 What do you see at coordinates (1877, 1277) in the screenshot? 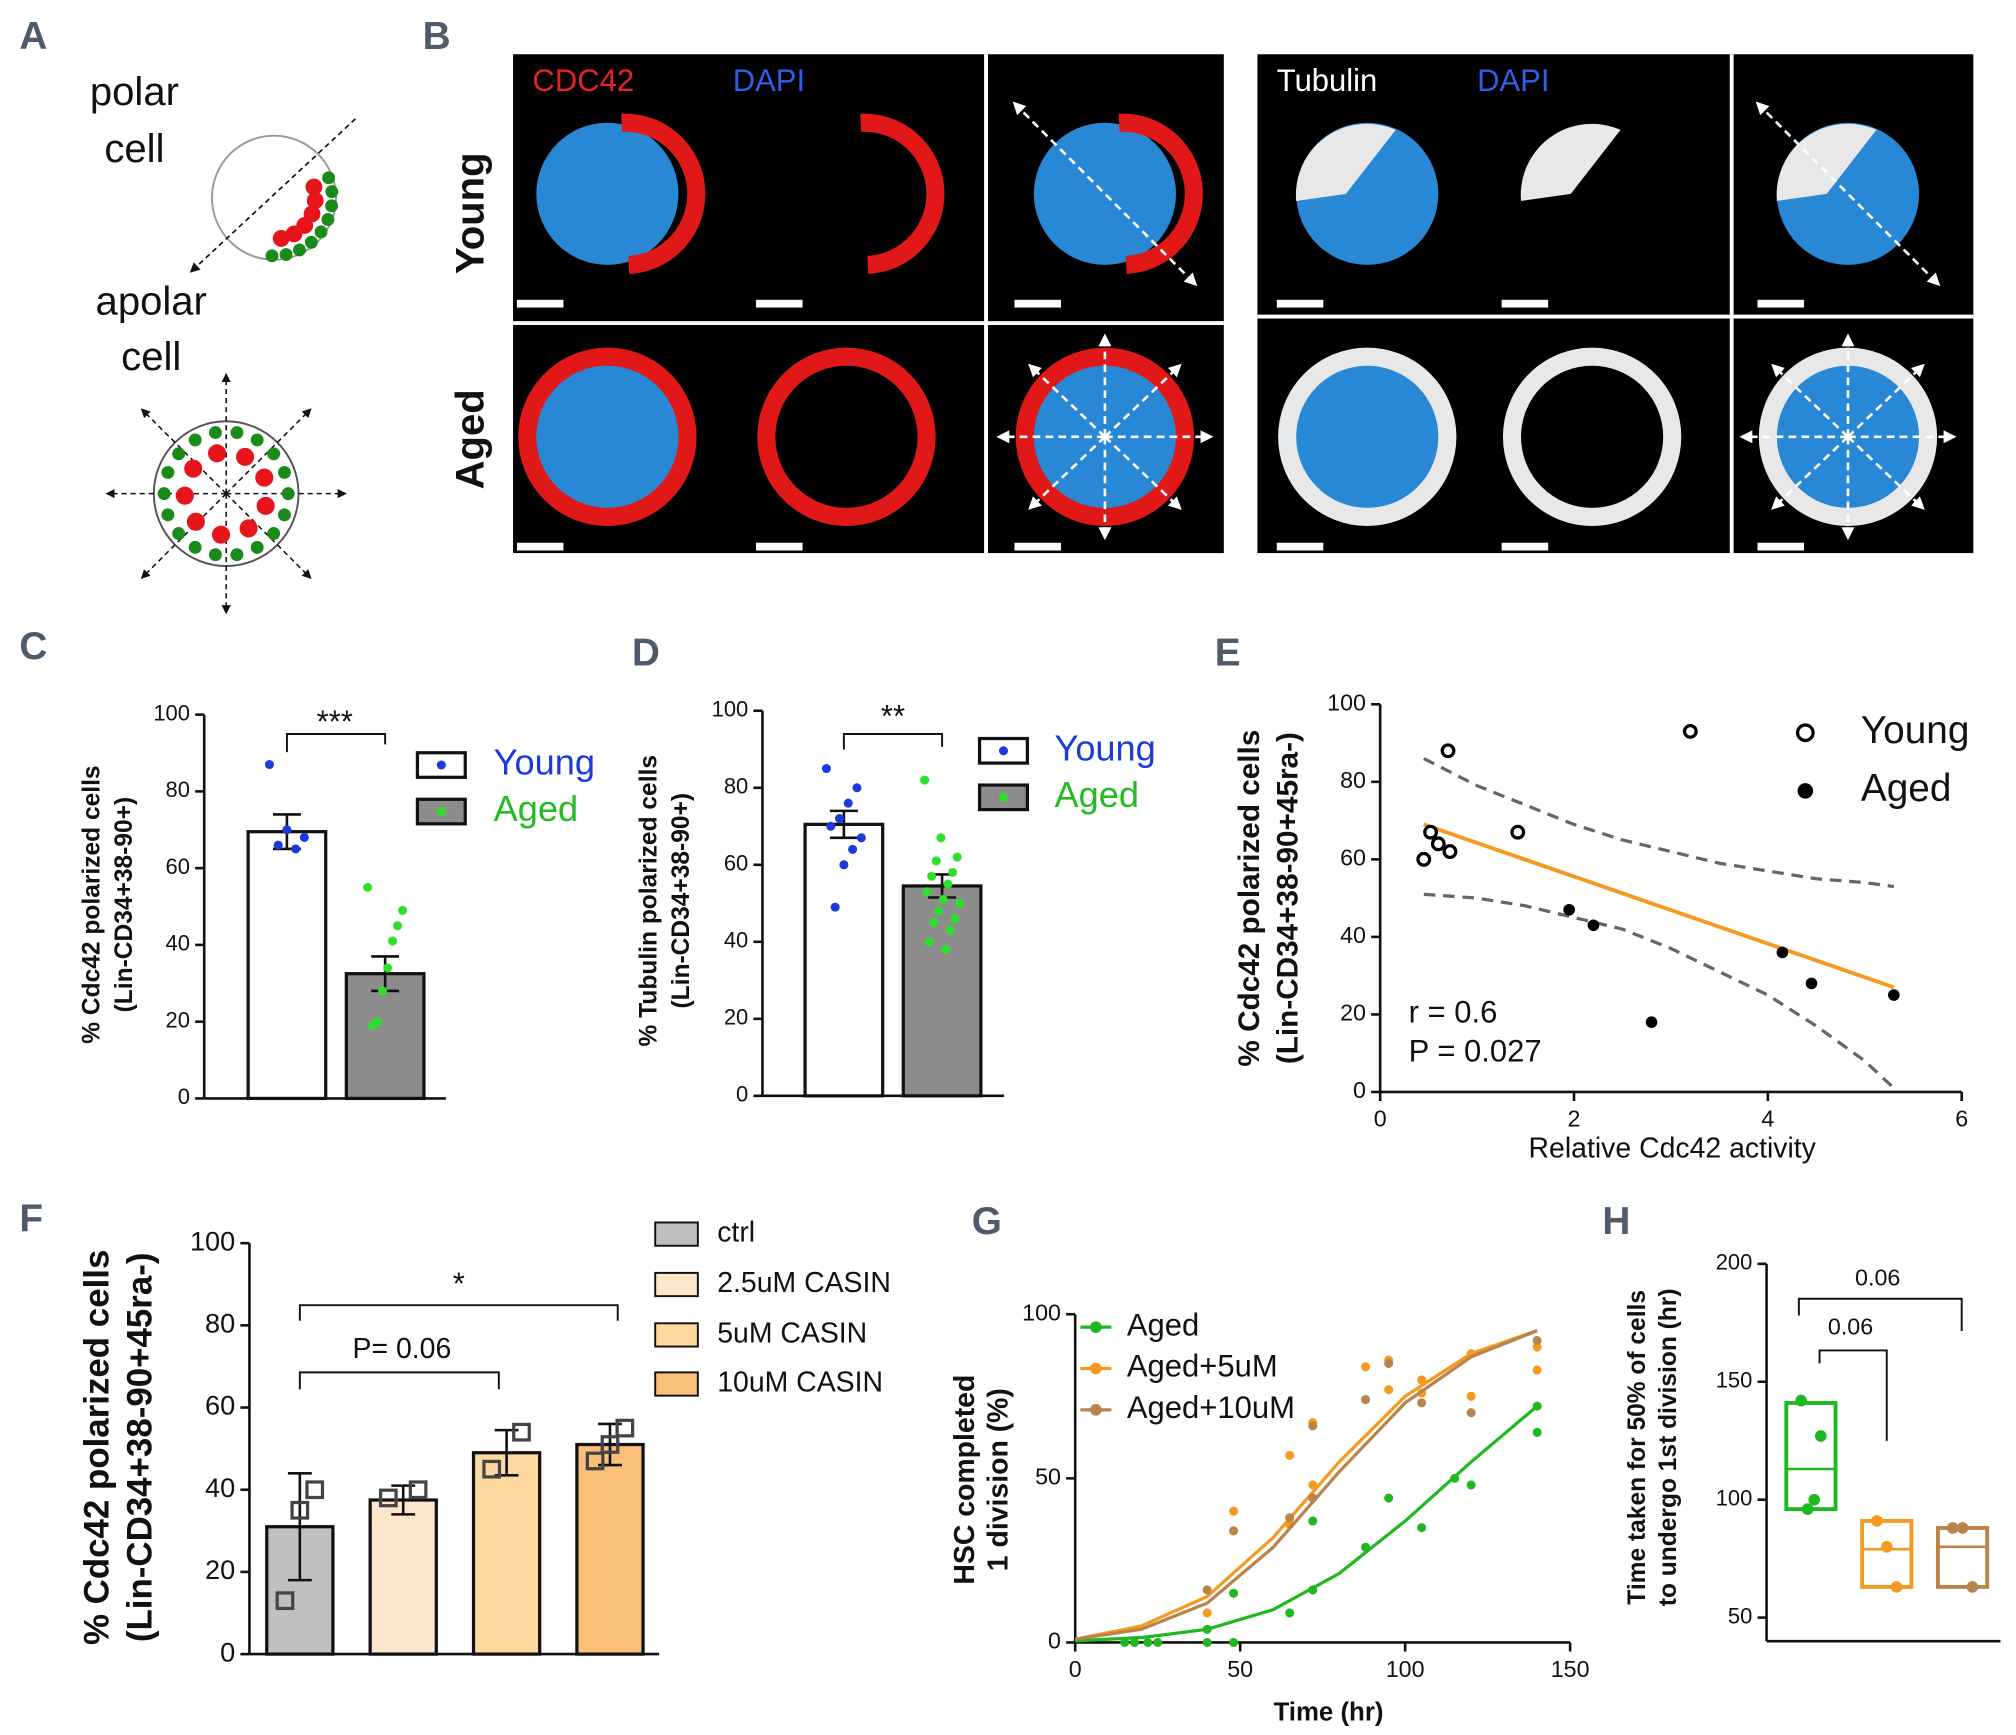
I see `annotation: 0.06` at bounding box center [1877, 1277].